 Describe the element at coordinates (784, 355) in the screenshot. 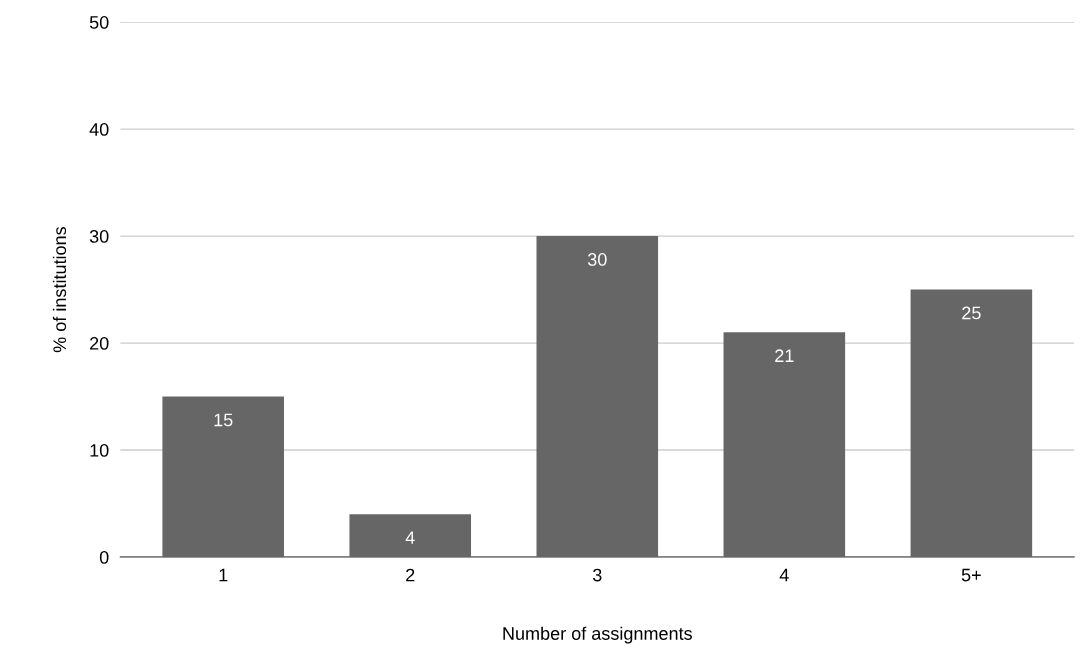

I see `data-label: 21` at that location.